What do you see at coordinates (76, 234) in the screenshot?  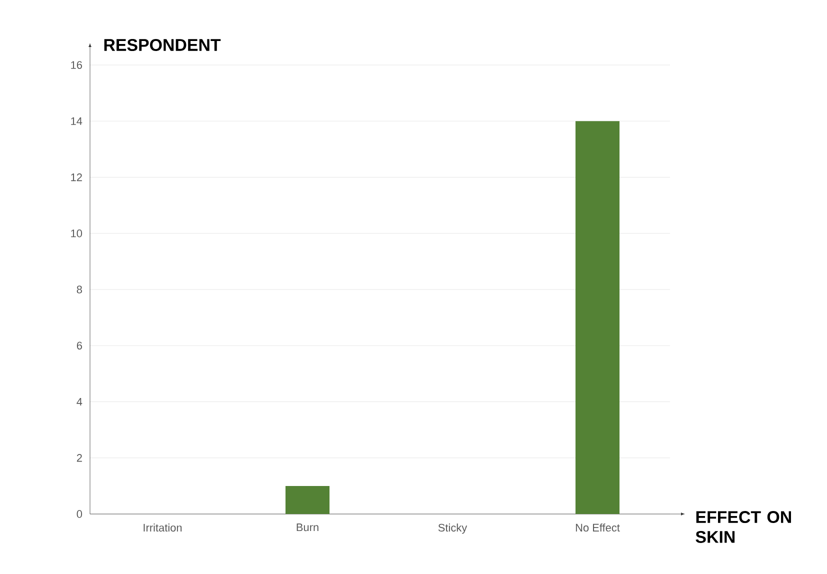 I see `y-tick-label: 10` at bounding box center [76, 234].